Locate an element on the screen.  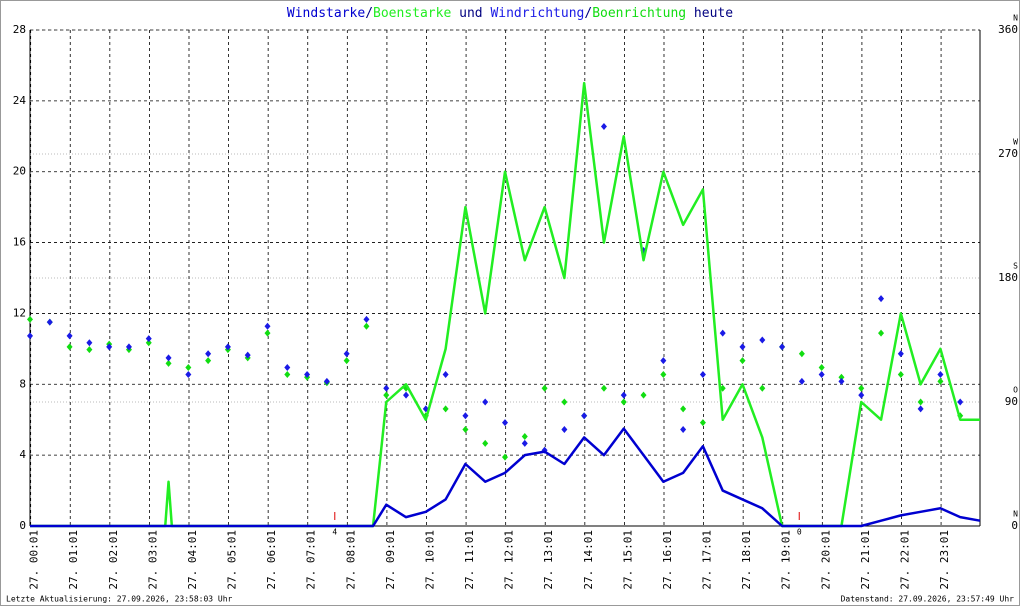
title-part: und is located at coordinates (470, 13).